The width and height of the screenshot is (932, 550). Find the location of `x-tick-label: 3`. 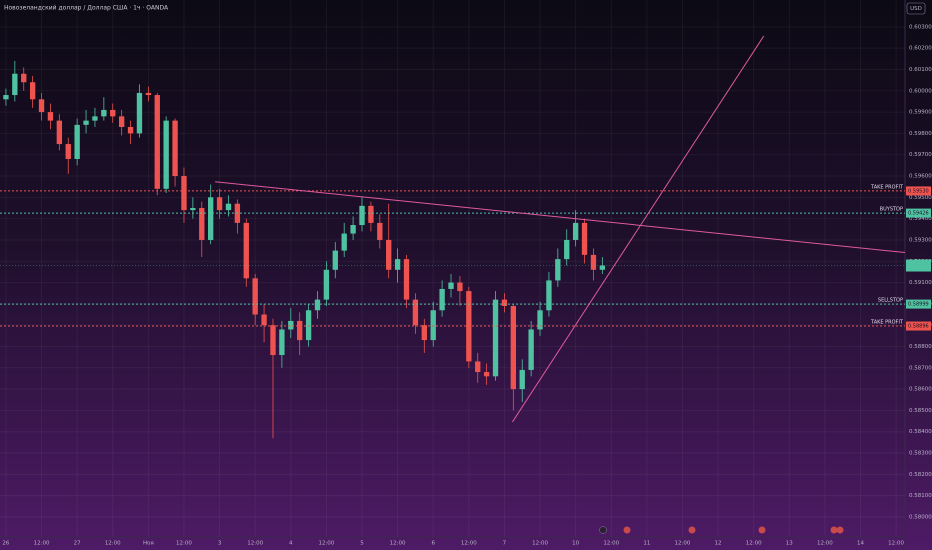

x-tick-label: 3 is located at coordinates (220, 544).